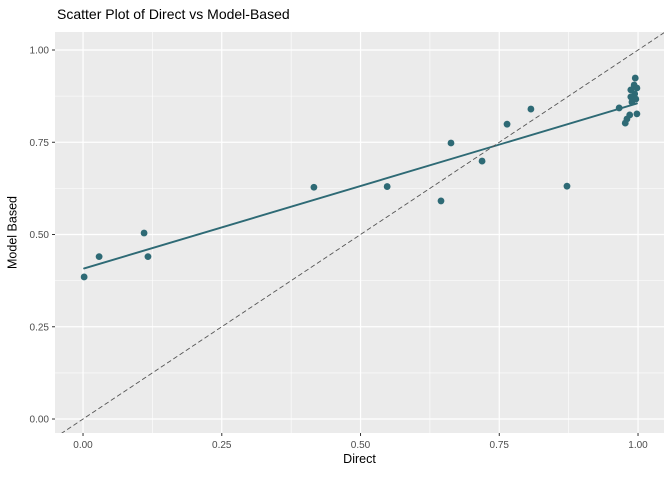 Image resolution: width=672 pixels, height=480 pixels. I want to click on x-tick-label: 0.25, so click(222, 445).